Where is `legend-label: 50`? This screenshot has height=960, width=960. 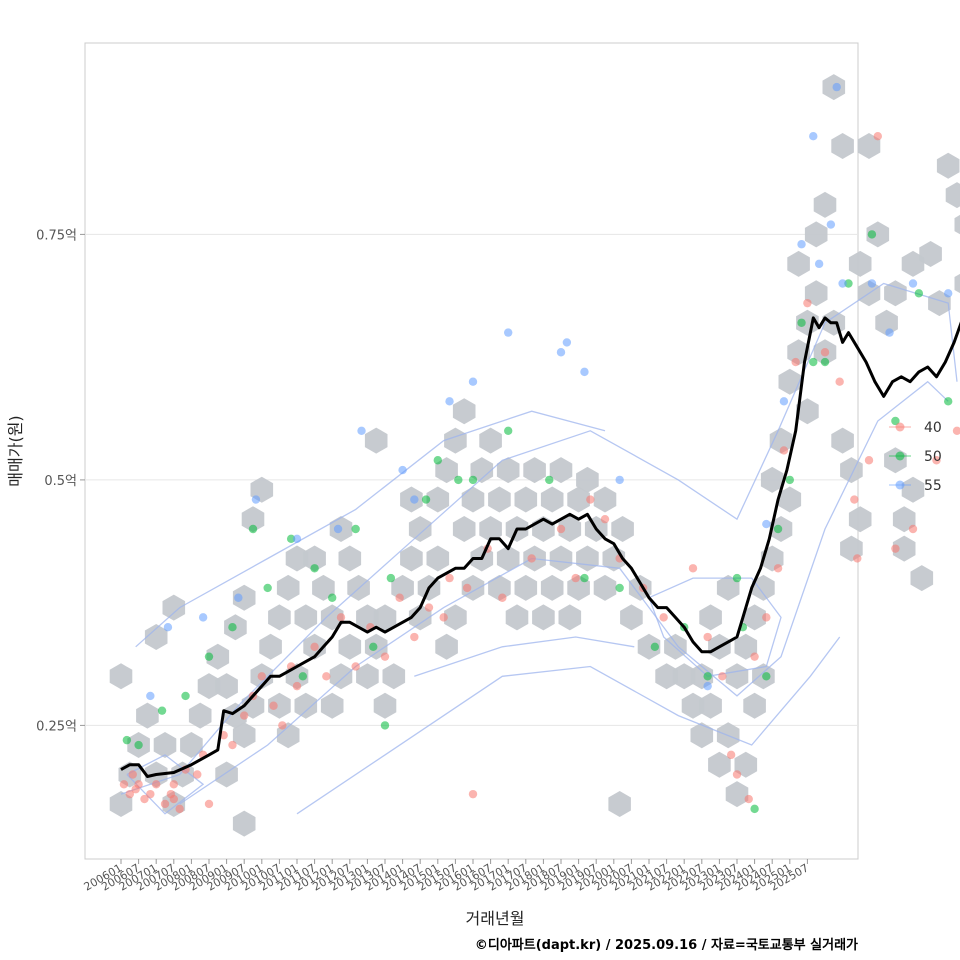
legend-label: 50 is located at coordinates (933, 457).